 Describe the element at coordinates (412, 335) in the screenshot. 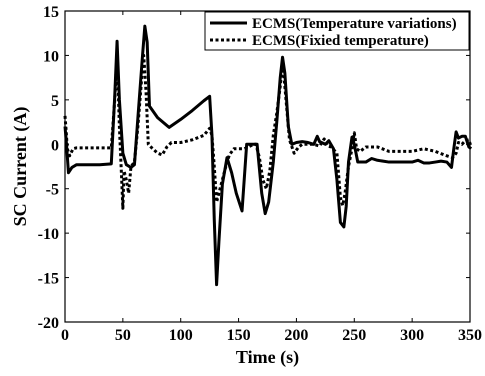

I see `x-tick-label: 300` at that location.